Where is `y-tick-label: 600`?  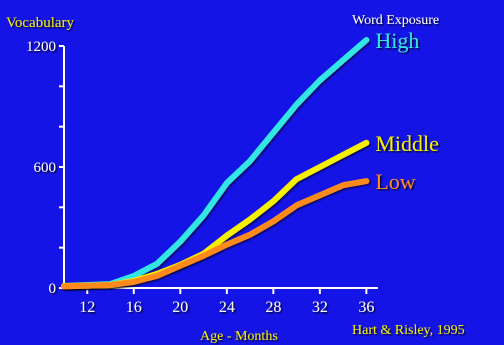
y-tick-label: 600 is located at coordinates (45, 168).